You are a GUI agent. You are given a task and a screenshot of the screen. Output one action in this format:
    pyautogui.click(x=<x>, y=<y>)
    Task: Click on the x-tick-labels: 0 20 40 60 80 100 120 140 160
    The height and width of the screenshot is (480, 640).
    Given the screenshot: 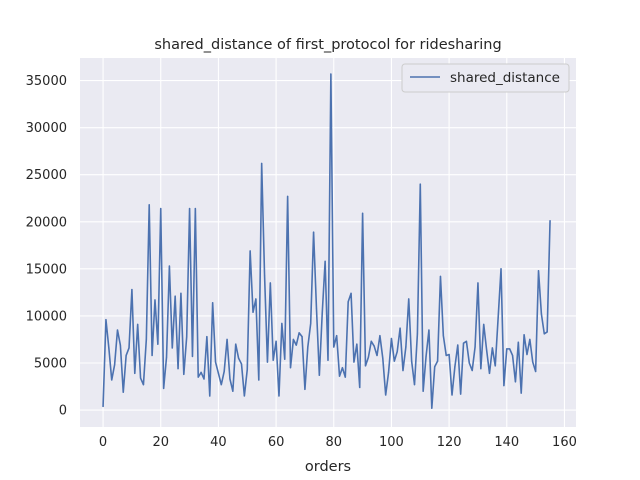 What is the action you would take?
    pyautogui.click(x=338, y=442)
    